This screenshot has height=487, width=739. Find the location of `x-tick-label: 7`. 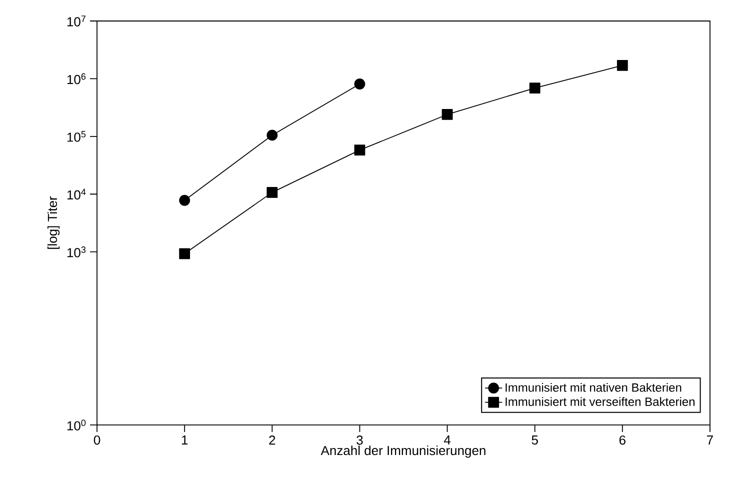

x-tick-label: 7 is located at coordinates (710, 440).